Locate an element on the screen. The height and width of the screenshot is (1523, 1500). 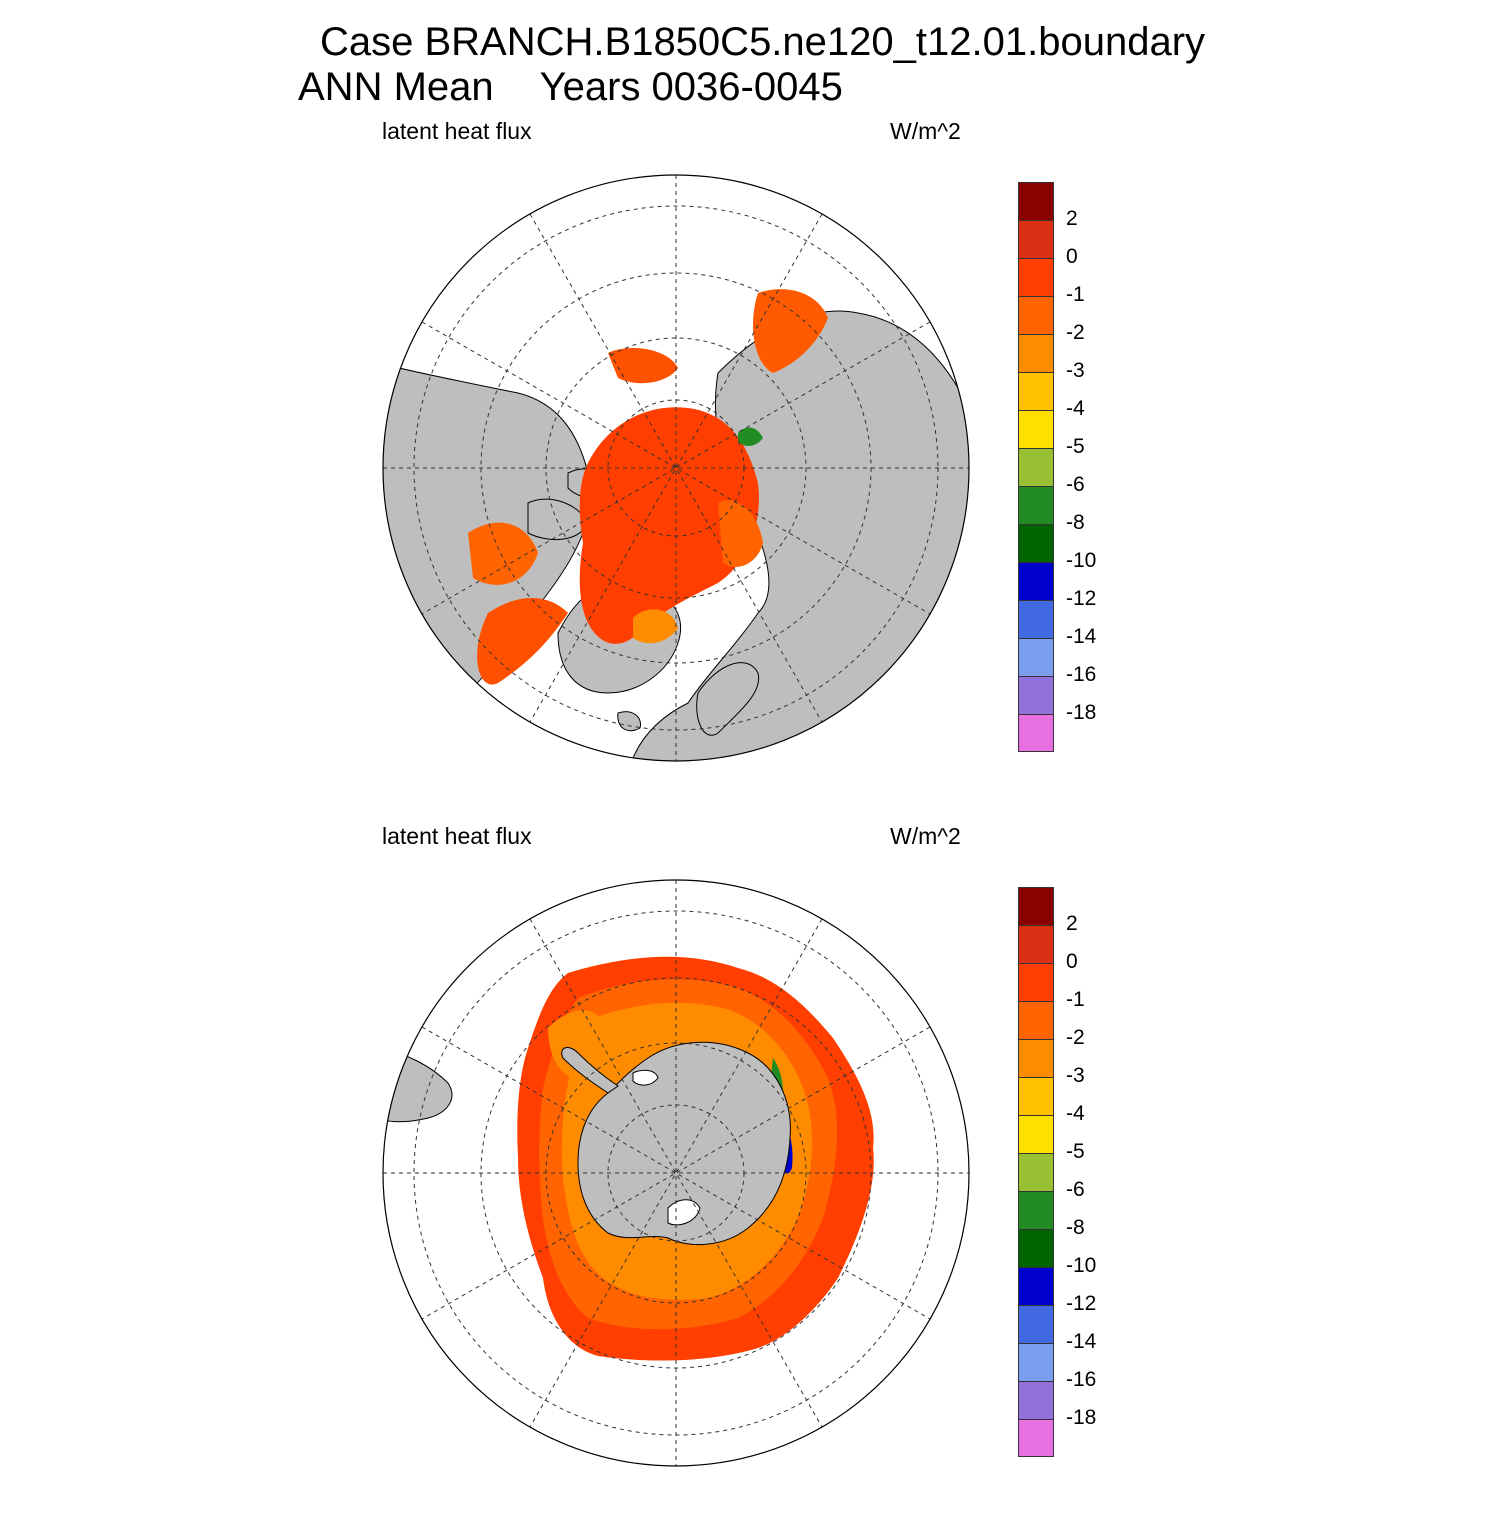
season-label: ANN Mean is located at coordinates (396, 87).